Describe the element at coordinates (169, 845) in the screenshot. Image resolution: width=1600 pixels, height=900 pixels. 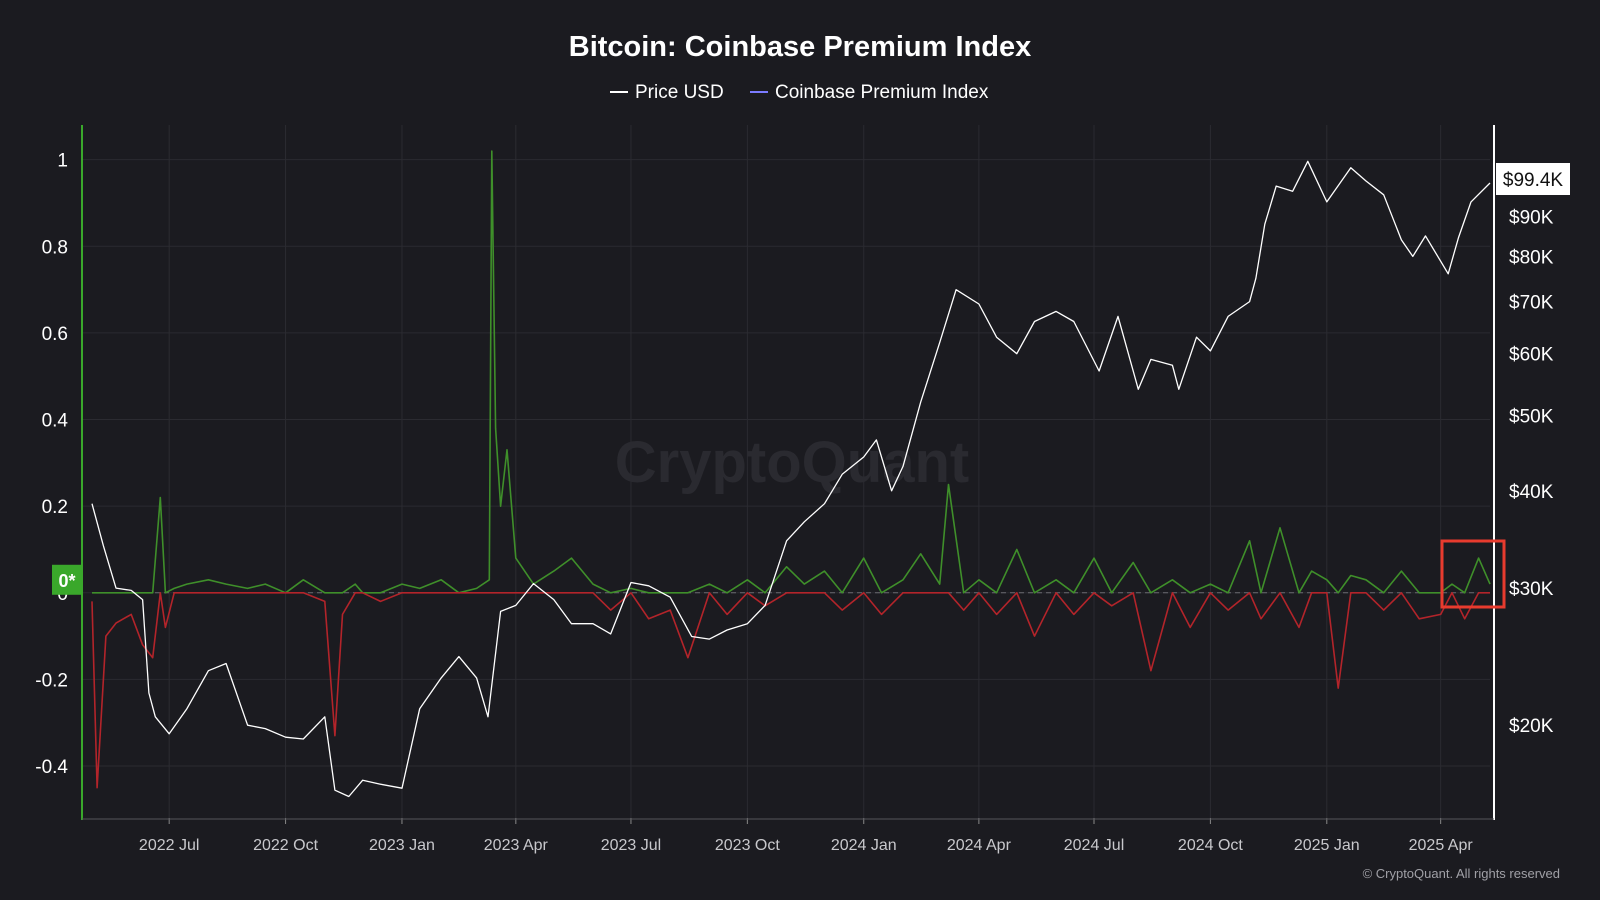
I see `x-tick-label: 2022 Jul` at that location.